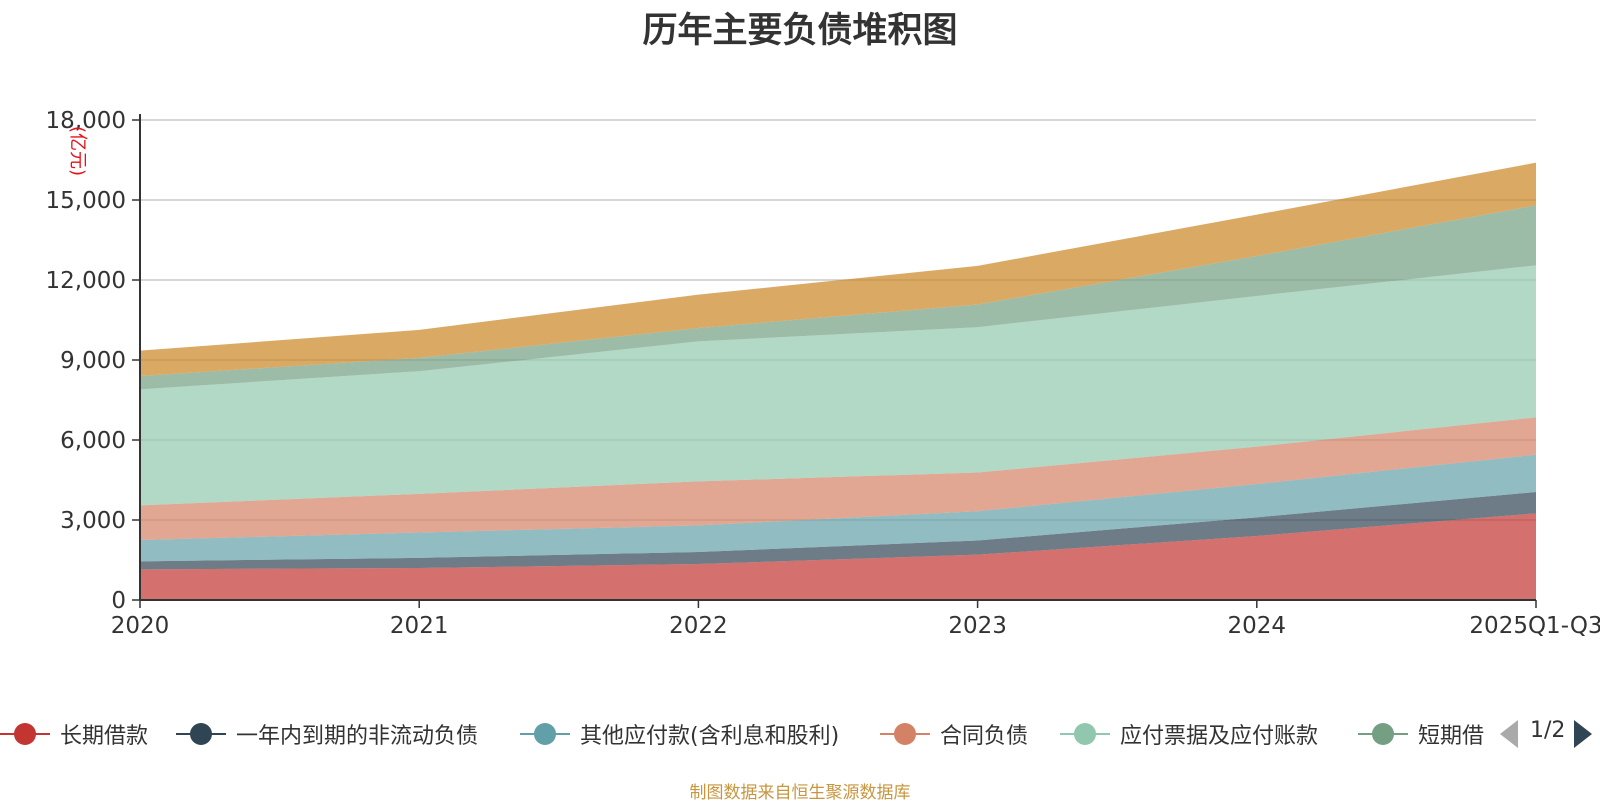 Image resolution: width=1600 pixels, height=803 pixels. What do you see at coordinates (86, 281) in the screenshot?
I see `y-tick-label: 12,000` at bounding box center [86, 281].